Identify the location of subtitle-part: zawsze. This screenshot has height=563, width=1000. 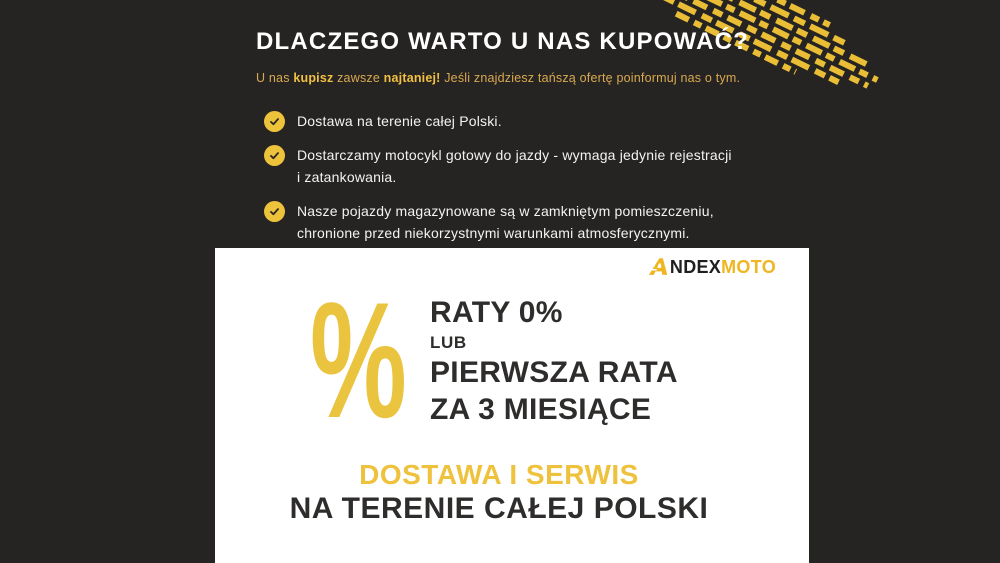
(358, 78).